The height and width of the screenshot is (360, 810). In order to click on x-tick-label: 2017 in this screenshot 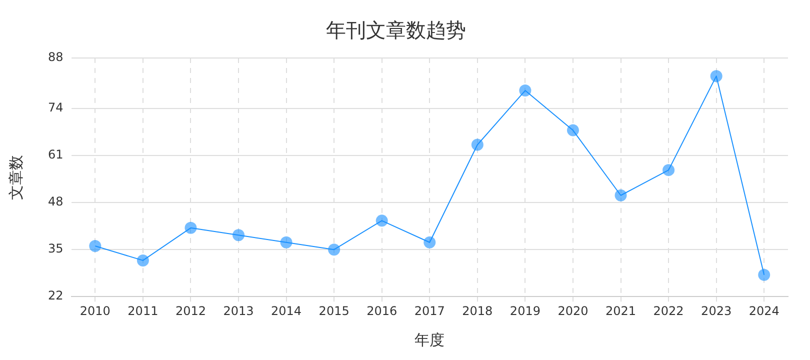, I will do `click(429, 311)`.